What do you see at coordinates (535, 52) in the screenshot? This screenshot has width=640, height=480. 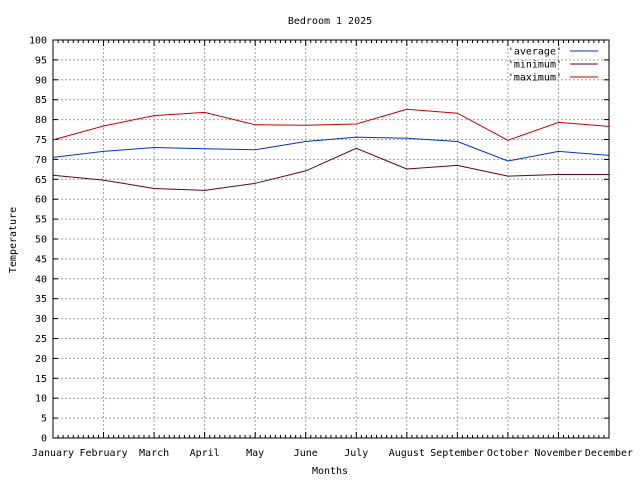 I see `legend-label: 'average'` at bounding box center [535, 52].